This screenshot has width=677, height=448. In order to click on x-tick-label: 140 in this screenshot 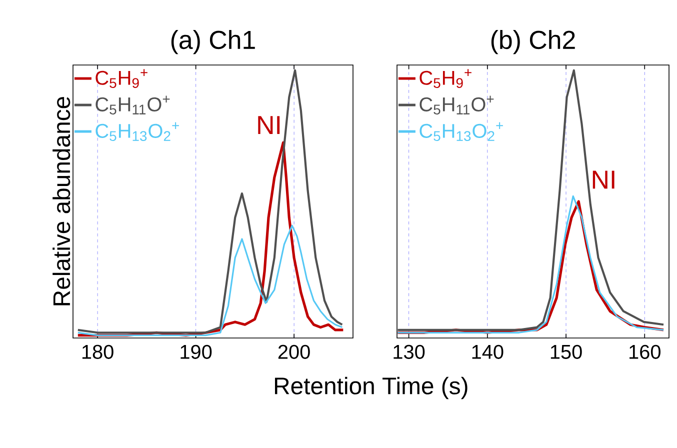, I will do `click(488, 351)`.